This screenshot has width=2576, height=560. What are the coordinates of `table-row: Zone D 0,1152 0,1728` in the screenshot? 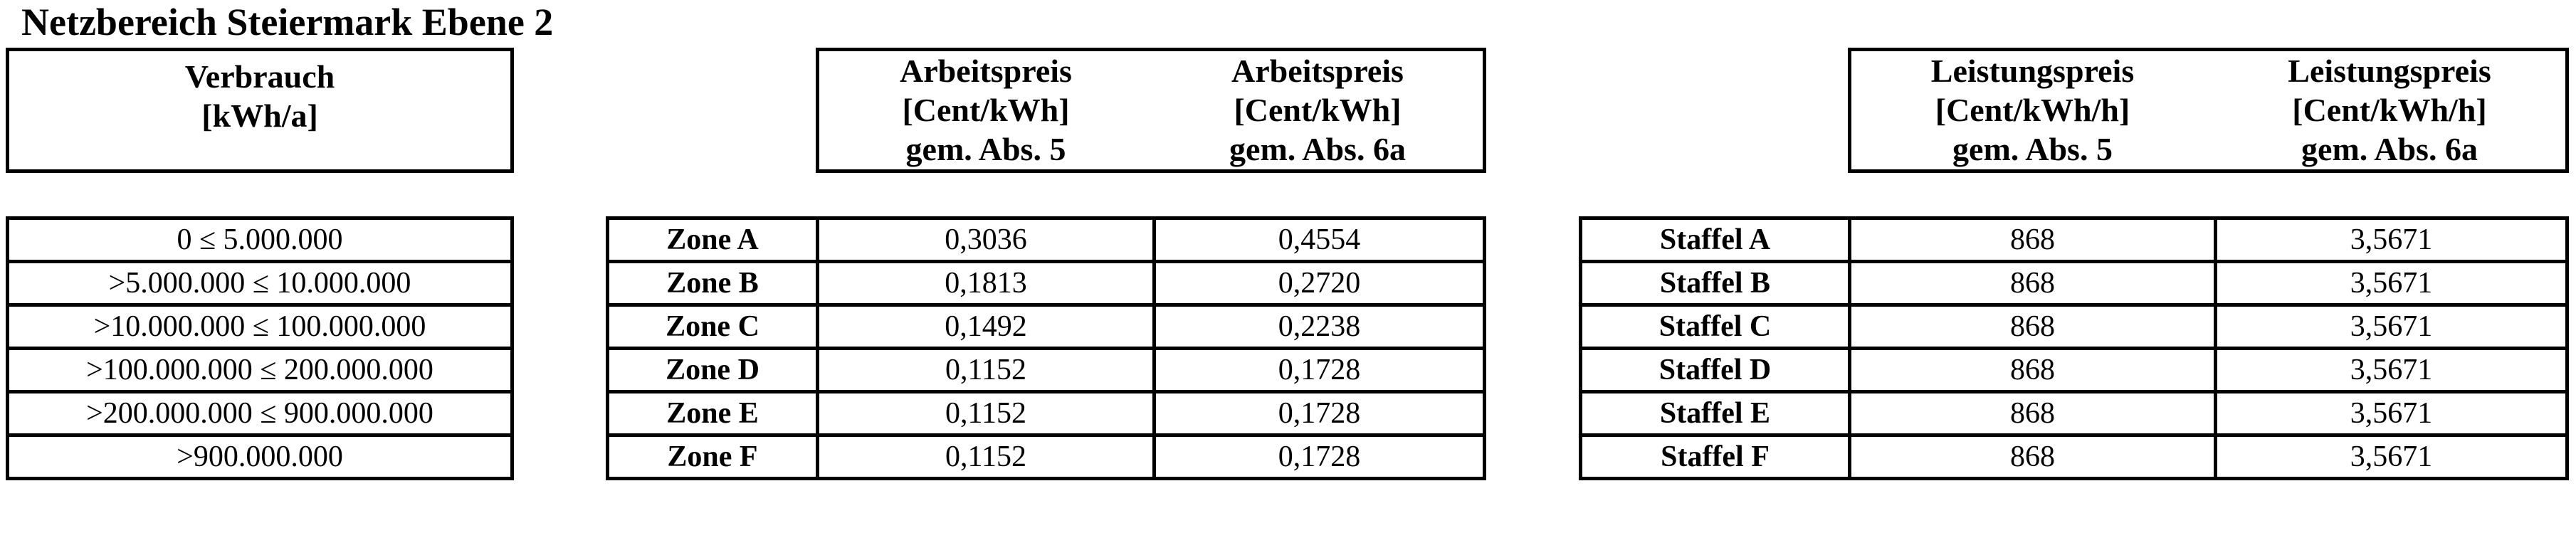 It's located at (1046, 368).